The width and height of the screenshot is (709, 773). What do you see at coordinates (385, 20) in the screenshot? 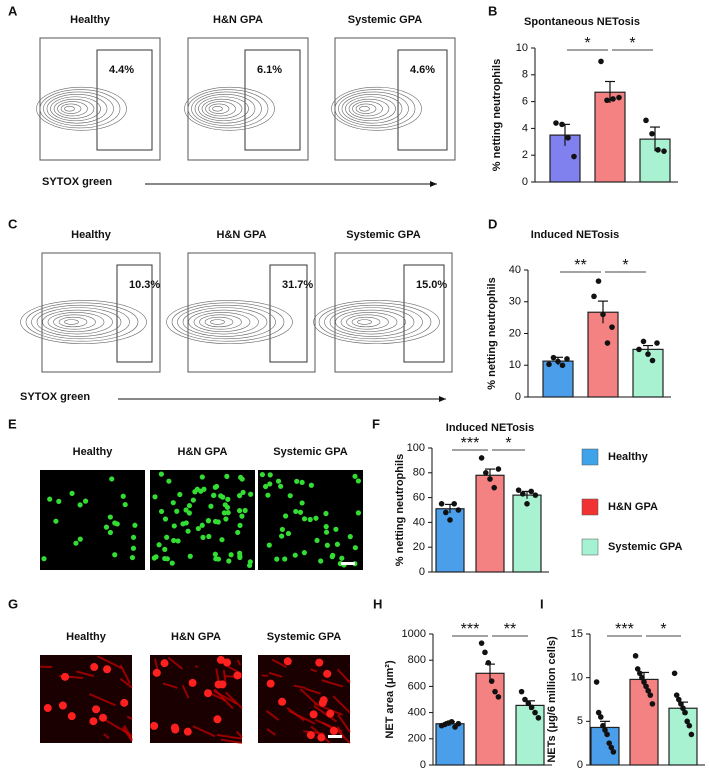
I see `sample-title: Systemic GPA` at bounding box center [385, 20].